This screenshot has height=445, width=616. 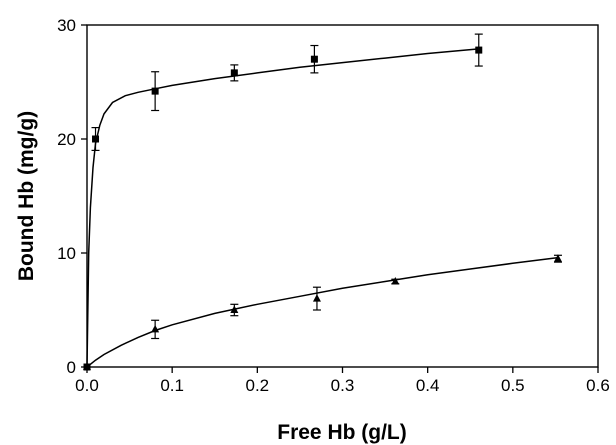 What do you see at coordinates (26, 196) in the screenshot?
I see `y-axis-title: Bound Hb (mg/g)` at bounding box center [26, 196].